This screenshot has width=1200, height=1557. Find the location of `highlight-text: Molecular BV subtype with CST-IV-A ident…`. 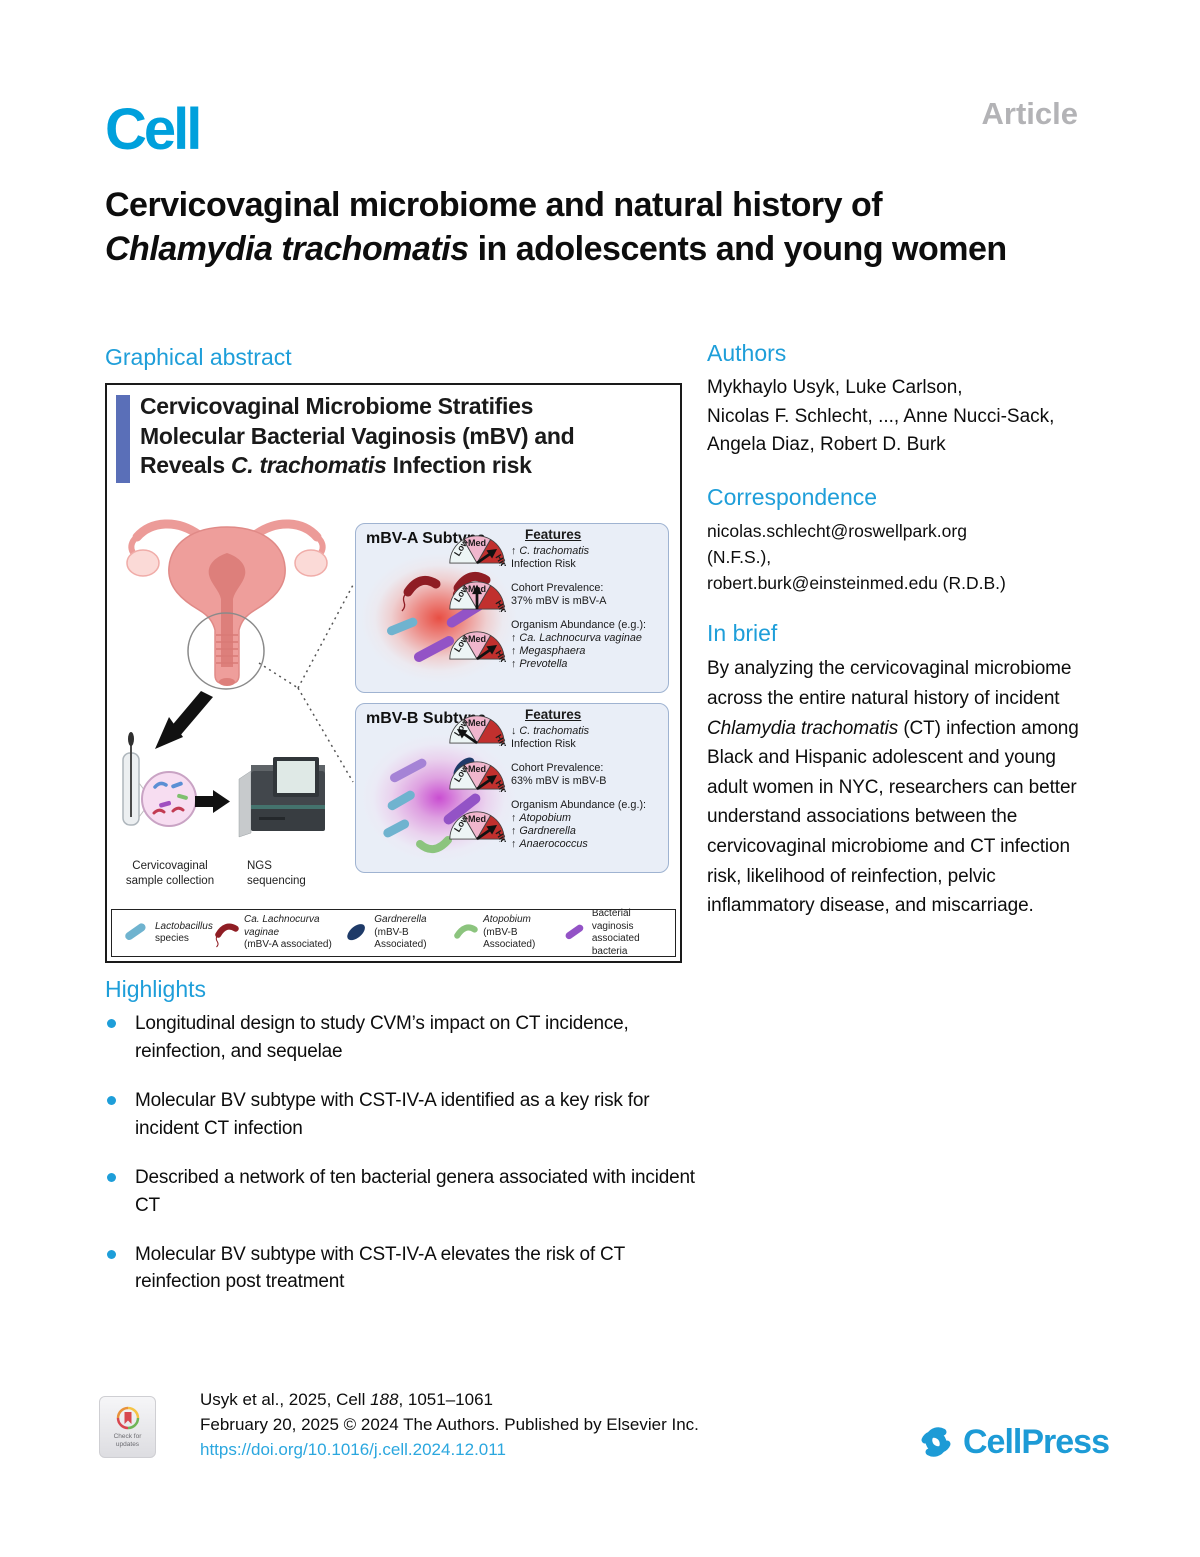

highlight-text: Molecular BV subtype with CST-IV-A ident… is located at coordinates (392, 1114).